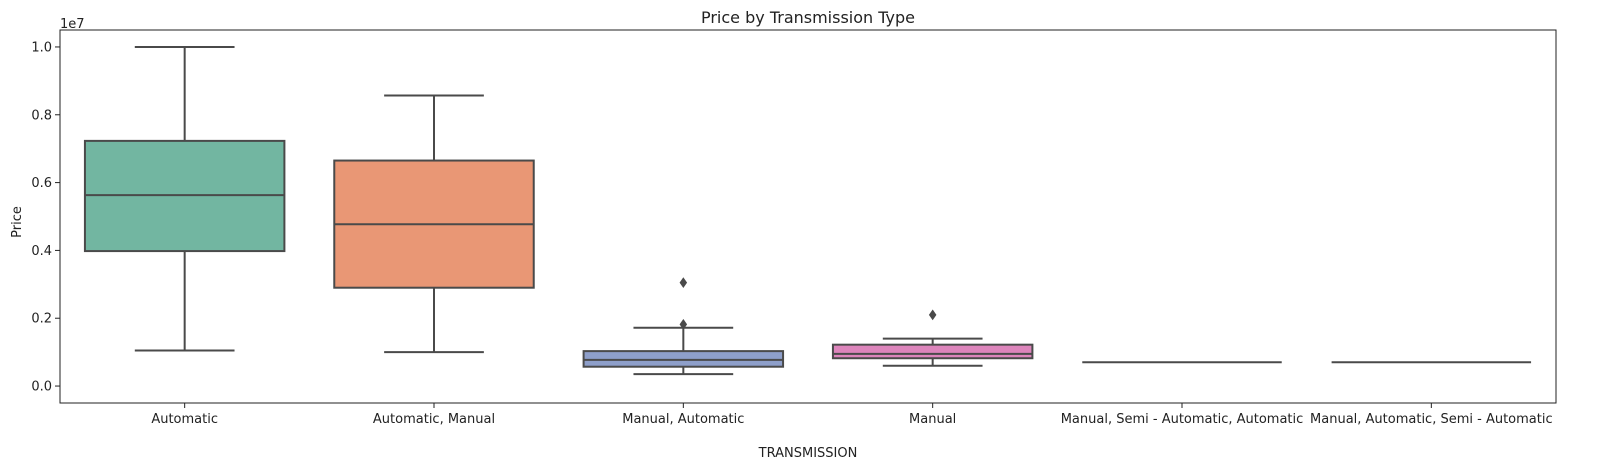 This screenshot has width=1623, height=470. I want to click on chart-title: Price by Transmission Type, so click(808, 17).